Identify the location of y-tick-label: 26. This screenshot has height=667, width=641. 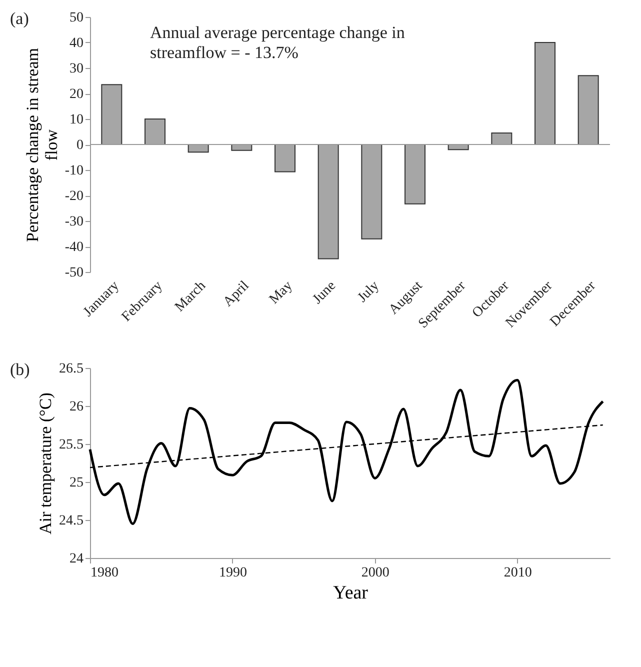
(77, 407).